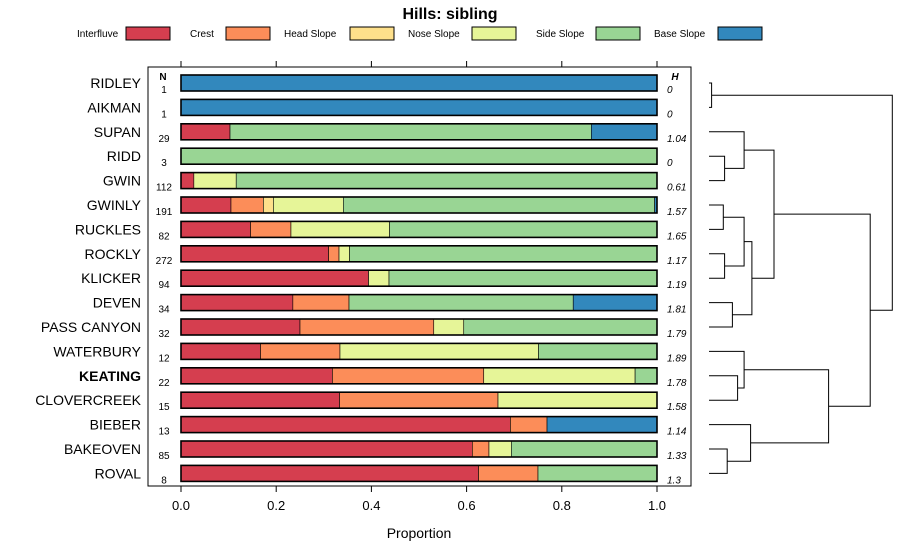  I want to click on x-tick-label: 0.6, so click(467, 505).